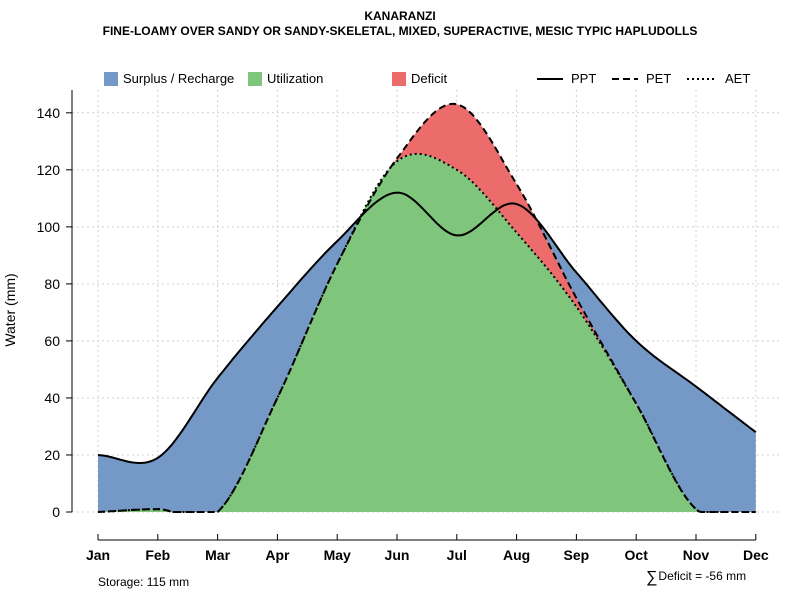 The width and height of the screenshot is (800, 600). What do you see at coordinates (111, 78) in the screenshot?
I see `legend-swatch-surplus` at bounding box center [111, 78].